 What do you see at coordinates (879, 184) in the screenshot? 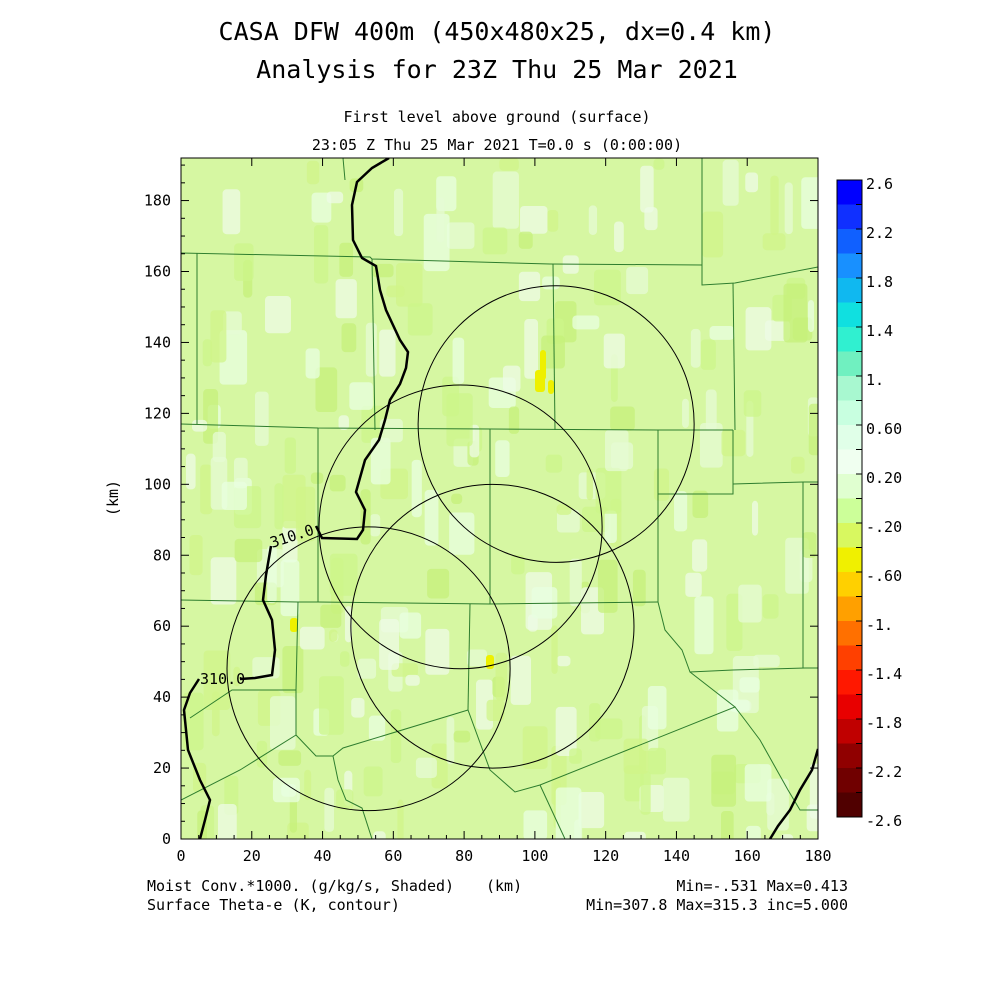
I see `colorbar-label: 2.6` at bounding box center [879, 184].